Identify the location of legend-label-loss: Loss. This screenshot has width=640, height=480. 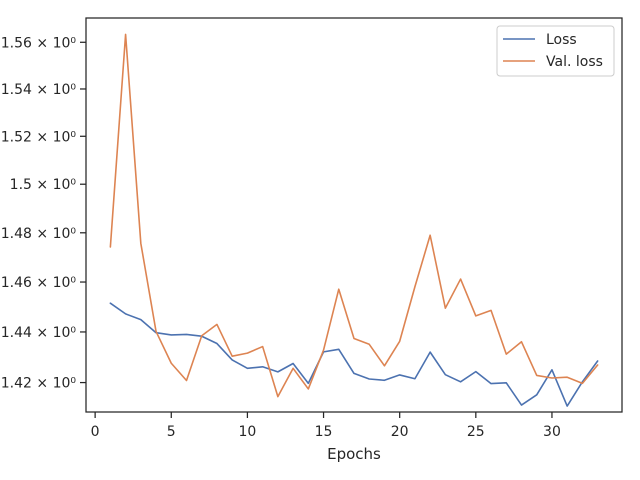
(561, 40).